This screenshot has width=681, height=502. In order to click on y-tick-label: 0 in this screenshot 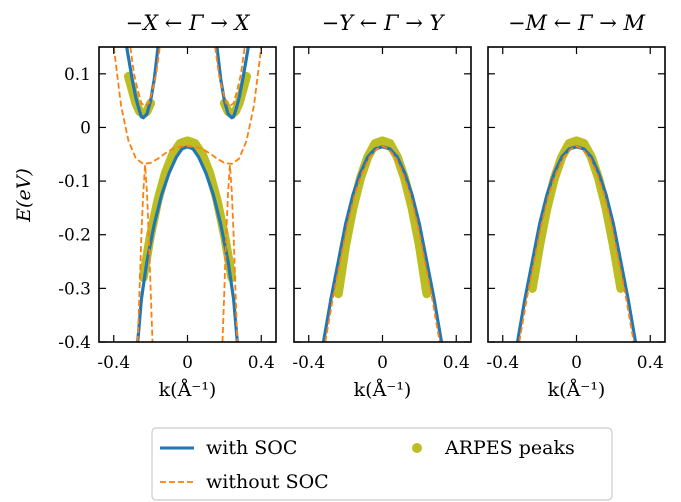, I will do `click(85, 128)`.